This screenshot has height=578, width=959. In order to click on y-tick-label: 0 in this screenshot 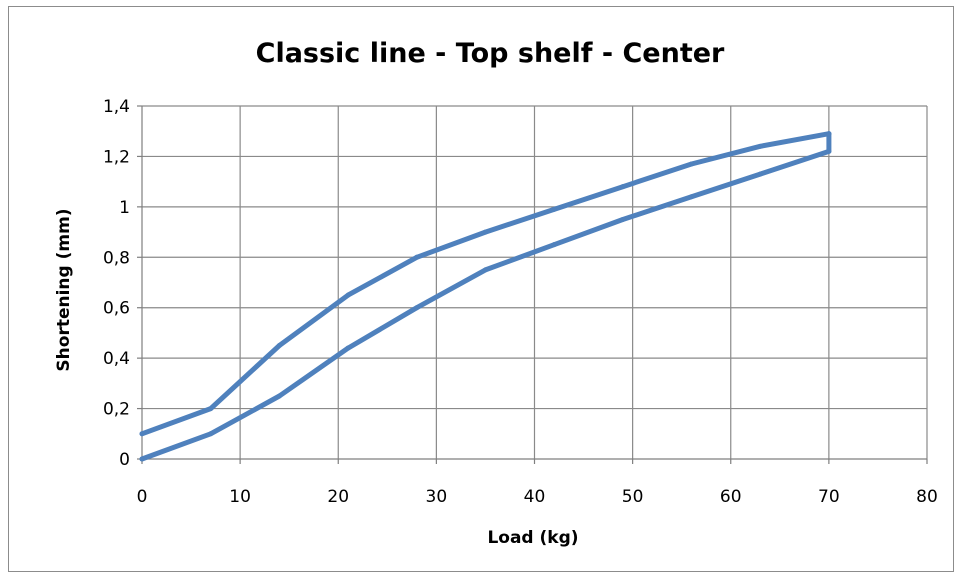, I will do `click(124, 460)`.